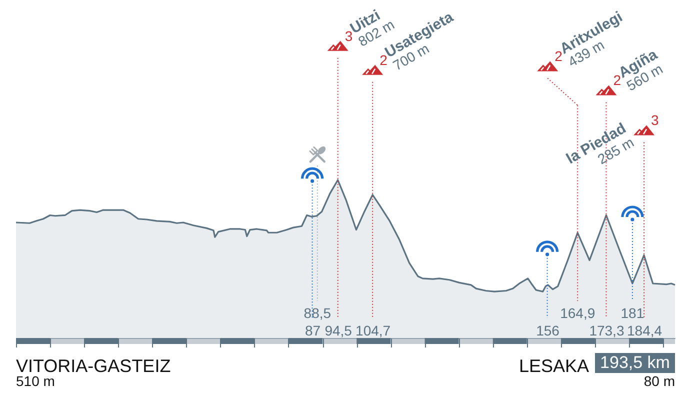 This screenshot has width=692, height=406. What do you see at coordinates (554, 366) in the screenshot?
I see `text: LESAKA` at bounding box center [554, 366].